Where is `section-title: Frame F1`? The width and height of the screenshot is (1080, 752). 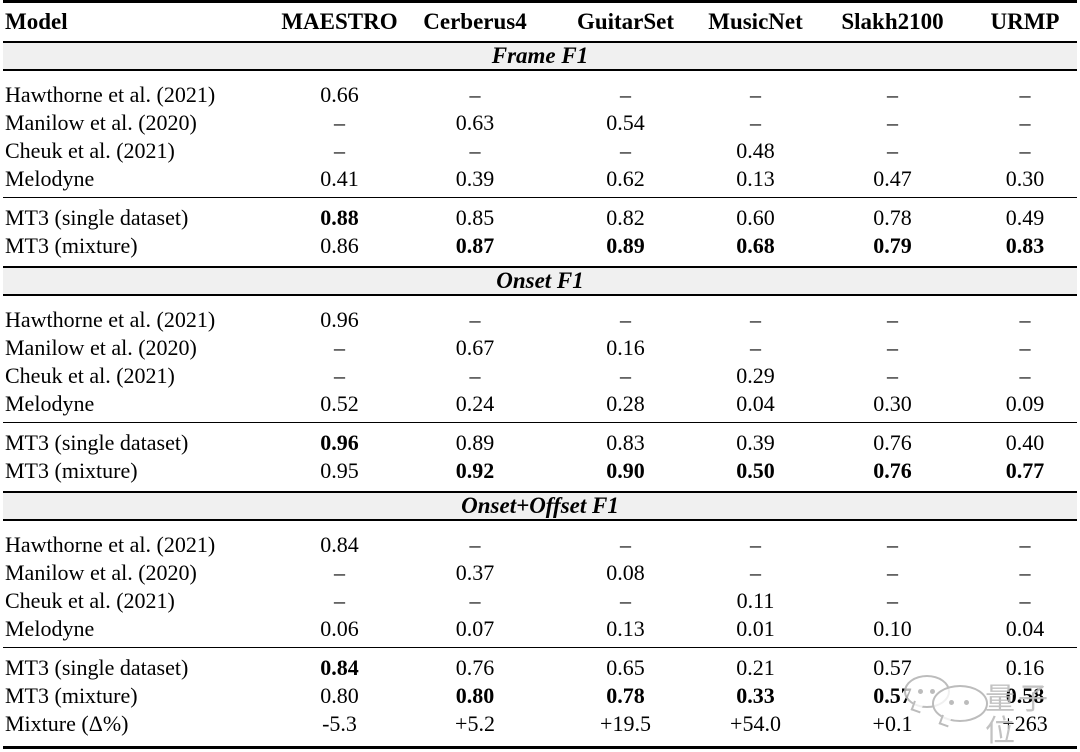 section-title: Frame F1 is located at coordinates (540, 56).